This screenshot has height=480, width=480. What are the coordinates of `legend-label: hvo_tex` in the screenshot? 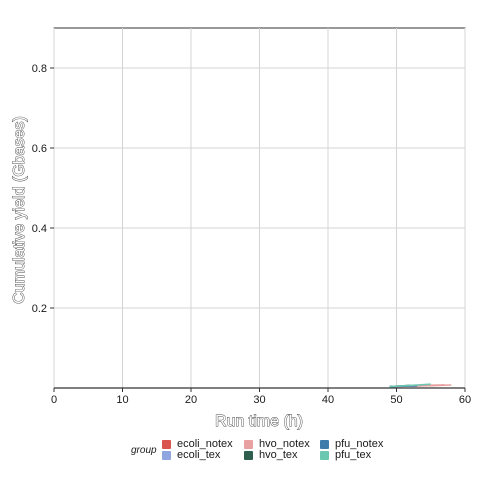 It's located at (278, 455).